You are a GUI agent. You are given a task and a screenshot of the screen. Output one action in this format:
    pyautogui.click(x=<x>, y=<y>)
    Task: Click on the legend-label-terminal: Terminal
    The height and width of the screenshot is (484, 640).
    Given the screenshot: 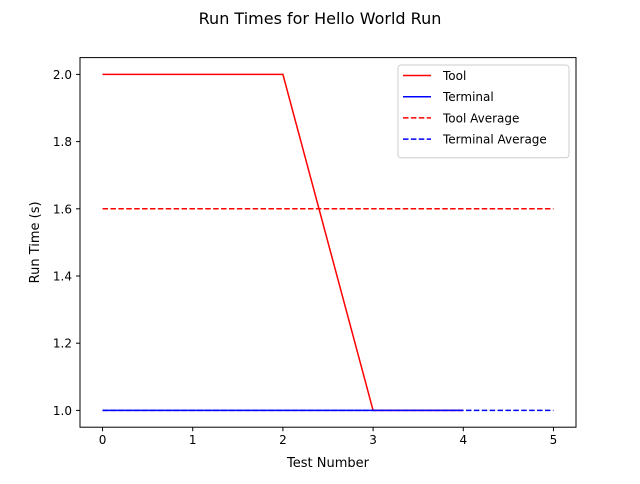 What is the action you would take?
    pyautogui.click(x=468, y=97)
    